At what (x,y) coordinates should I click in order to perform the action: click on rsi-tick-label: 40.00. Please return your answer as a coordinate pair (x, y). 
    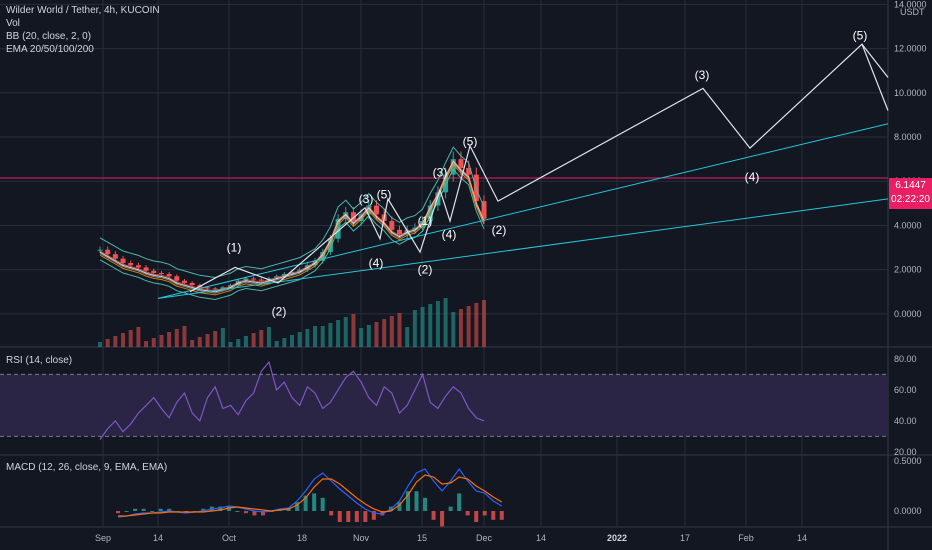
    Looking at the image, I should click on (905, 421).